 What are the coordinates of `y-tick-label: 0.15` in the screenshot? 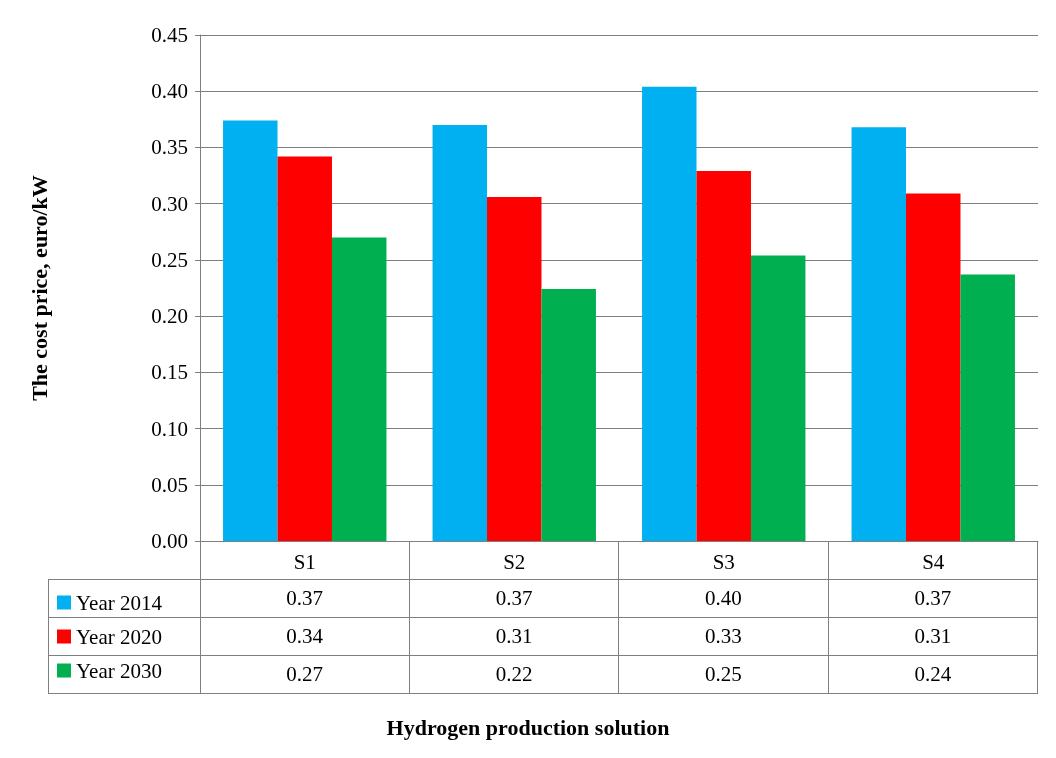 It's located at (169, 372).